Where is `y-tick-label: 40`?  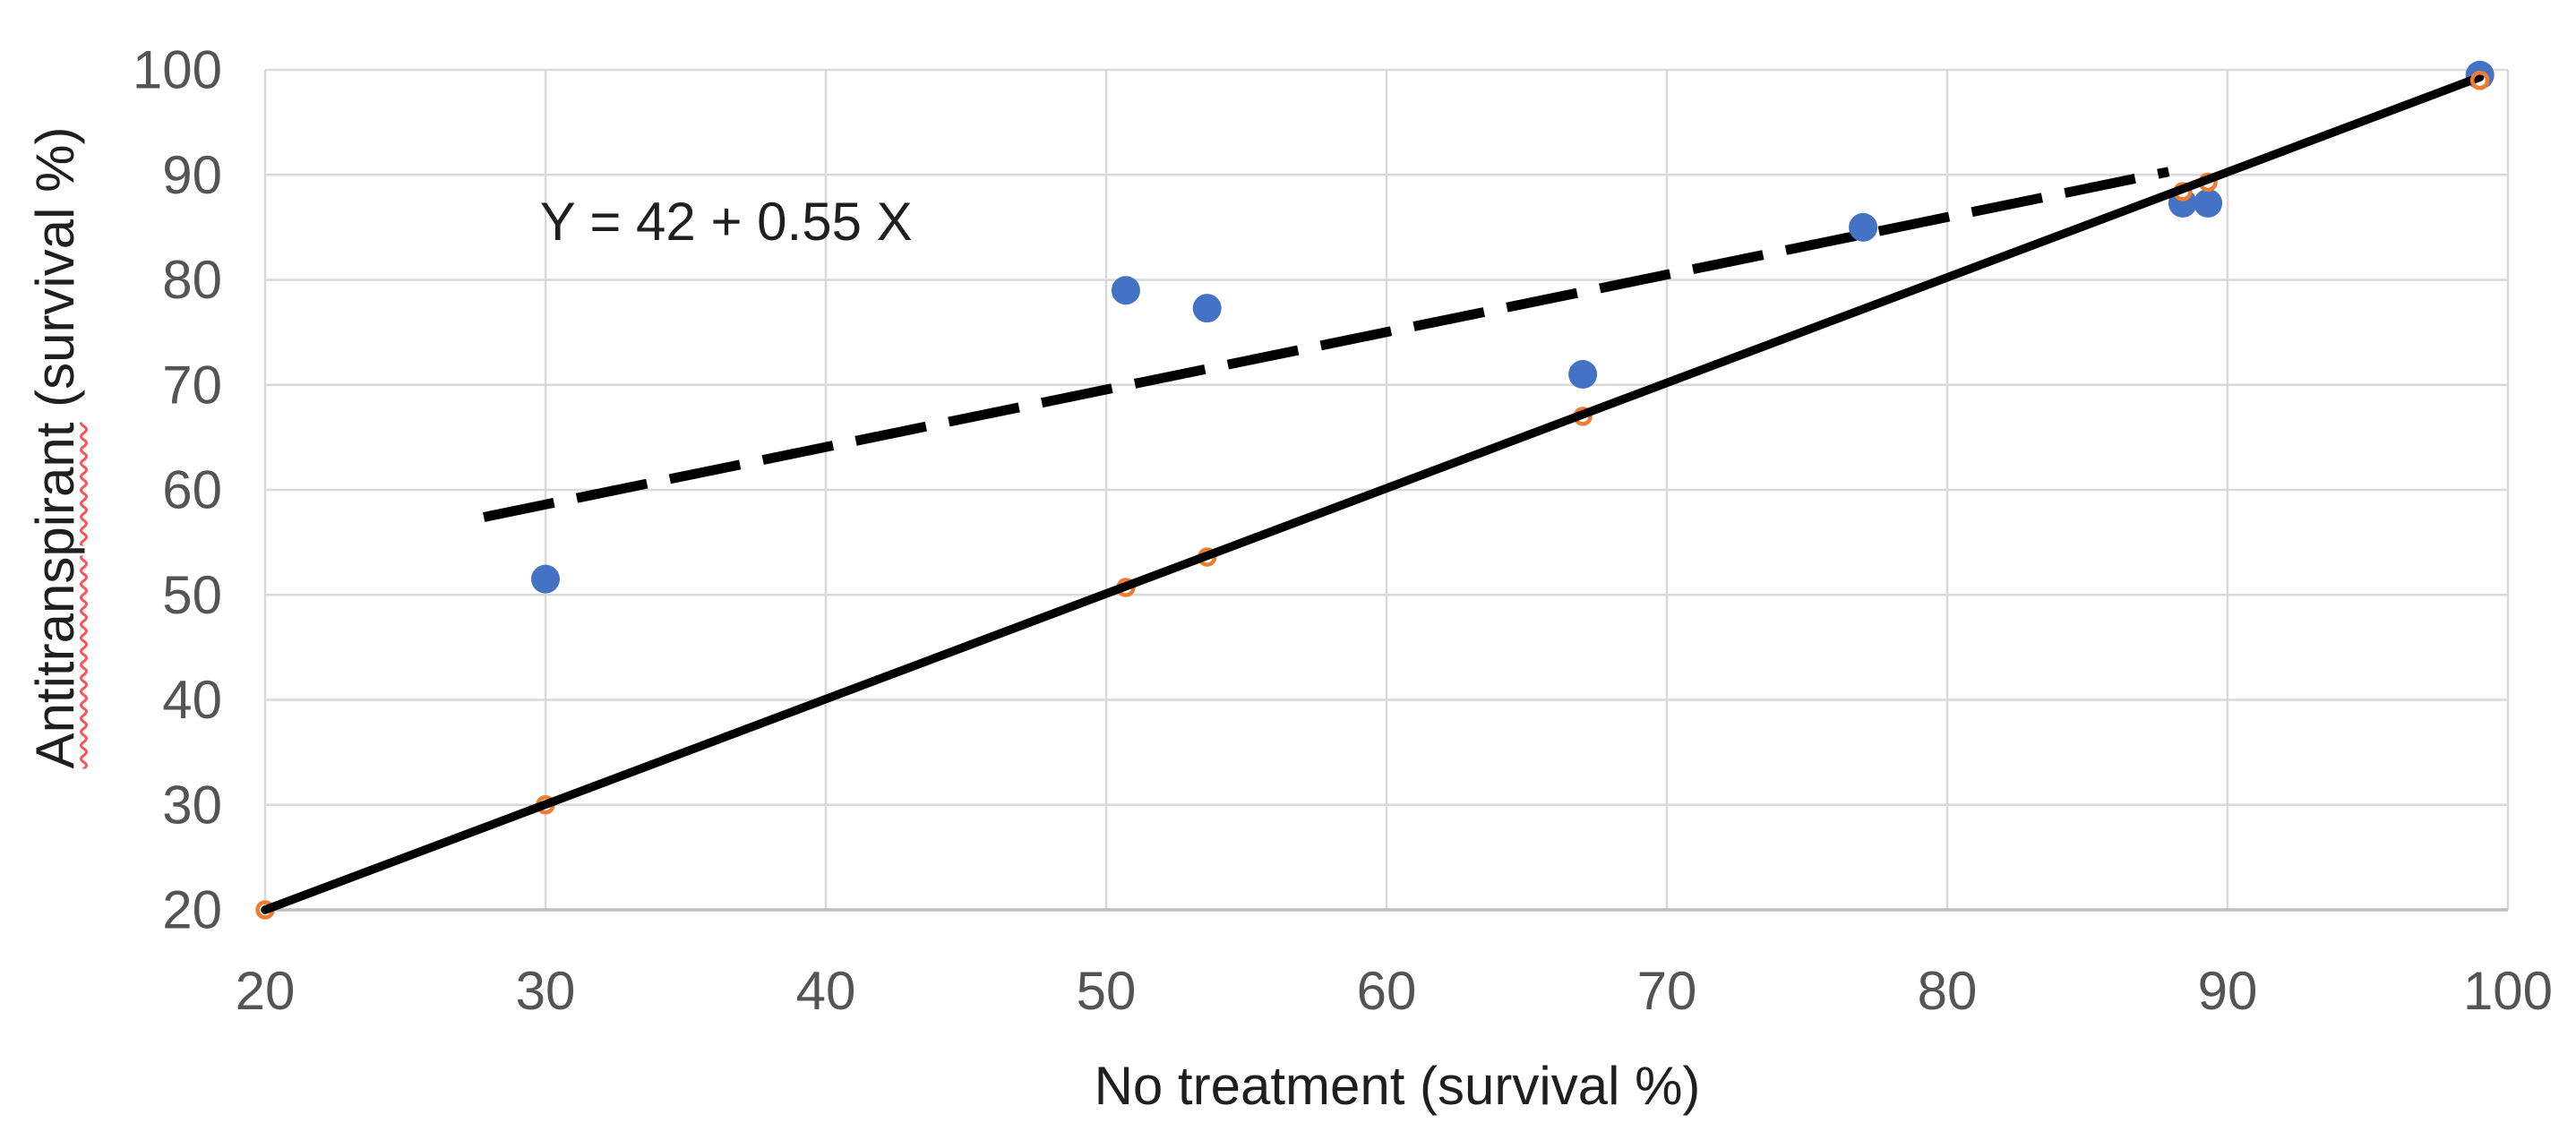
y-tick-label: 40 is located at coordinates (192, 700).